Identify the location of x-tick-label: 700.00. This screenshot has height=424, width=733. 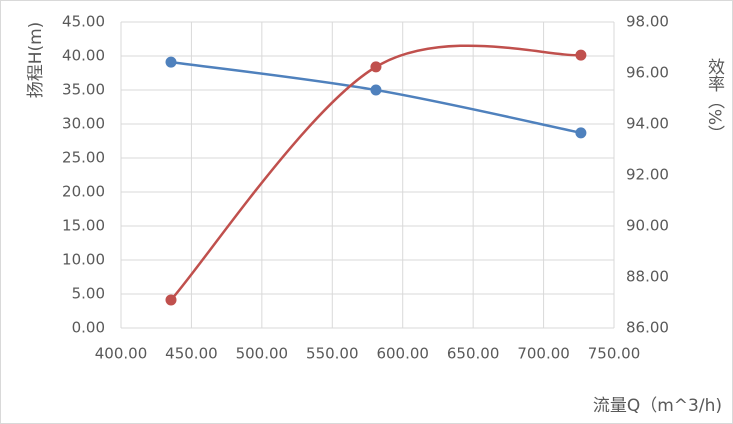
(543, 354).